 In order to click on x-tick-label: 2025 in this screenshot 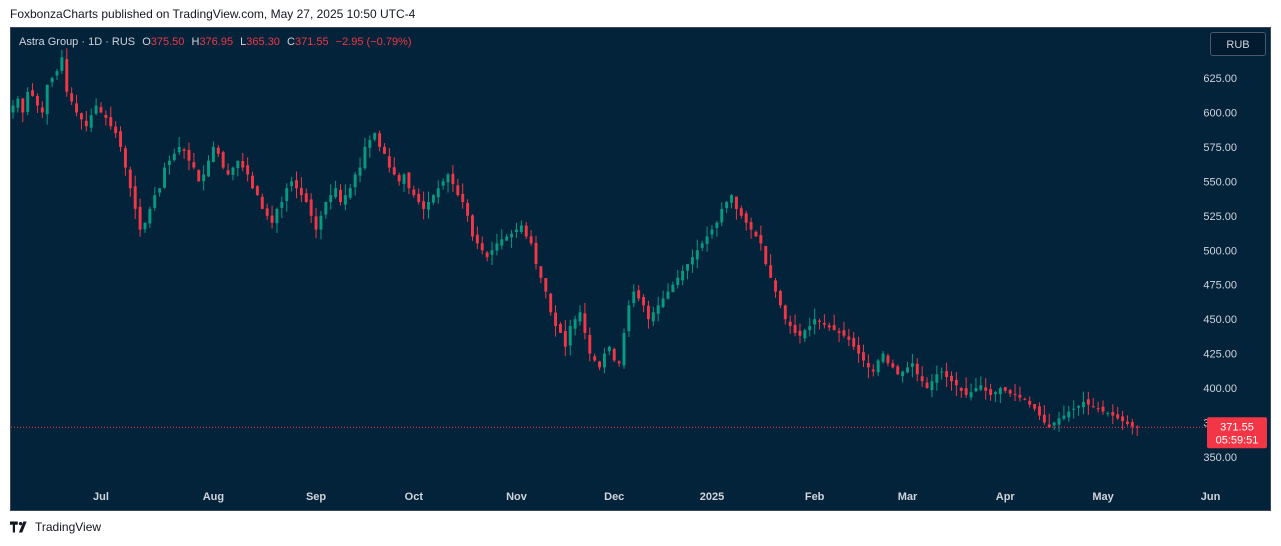, I will do `click(712, 497)`.